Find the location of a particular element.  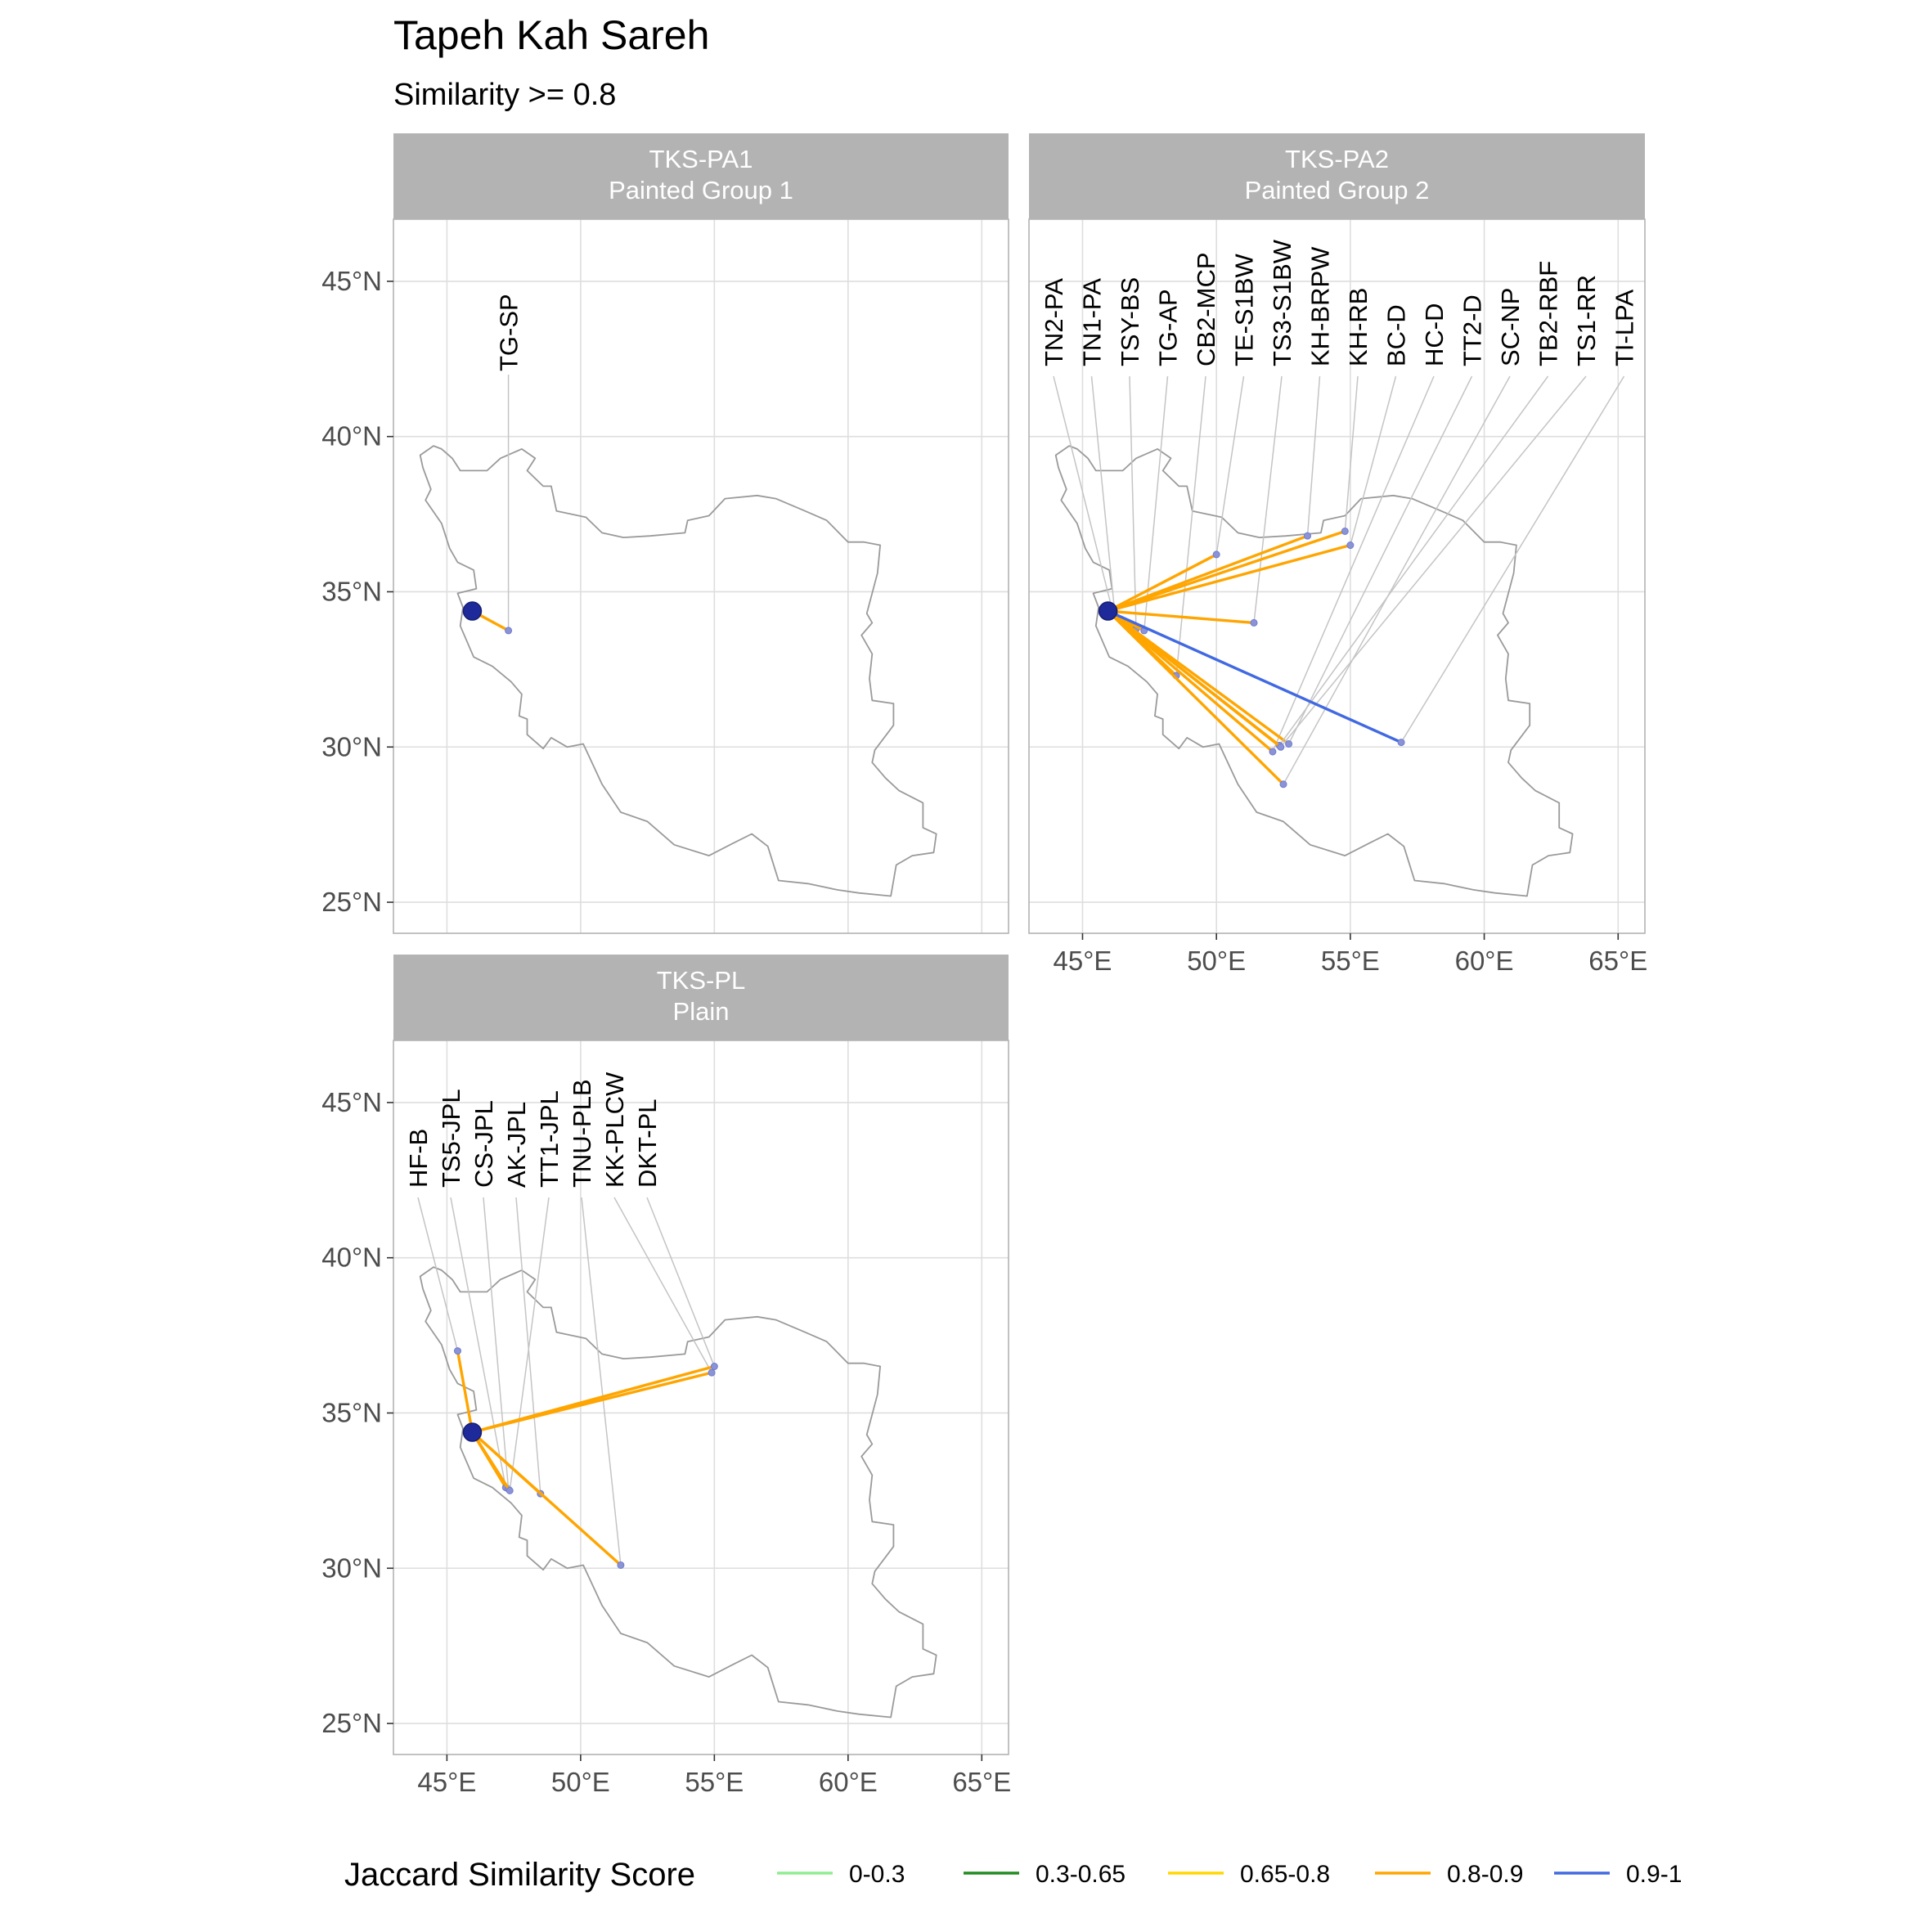

x-tick-label: 55°E is located at coordinates (1351, 961).